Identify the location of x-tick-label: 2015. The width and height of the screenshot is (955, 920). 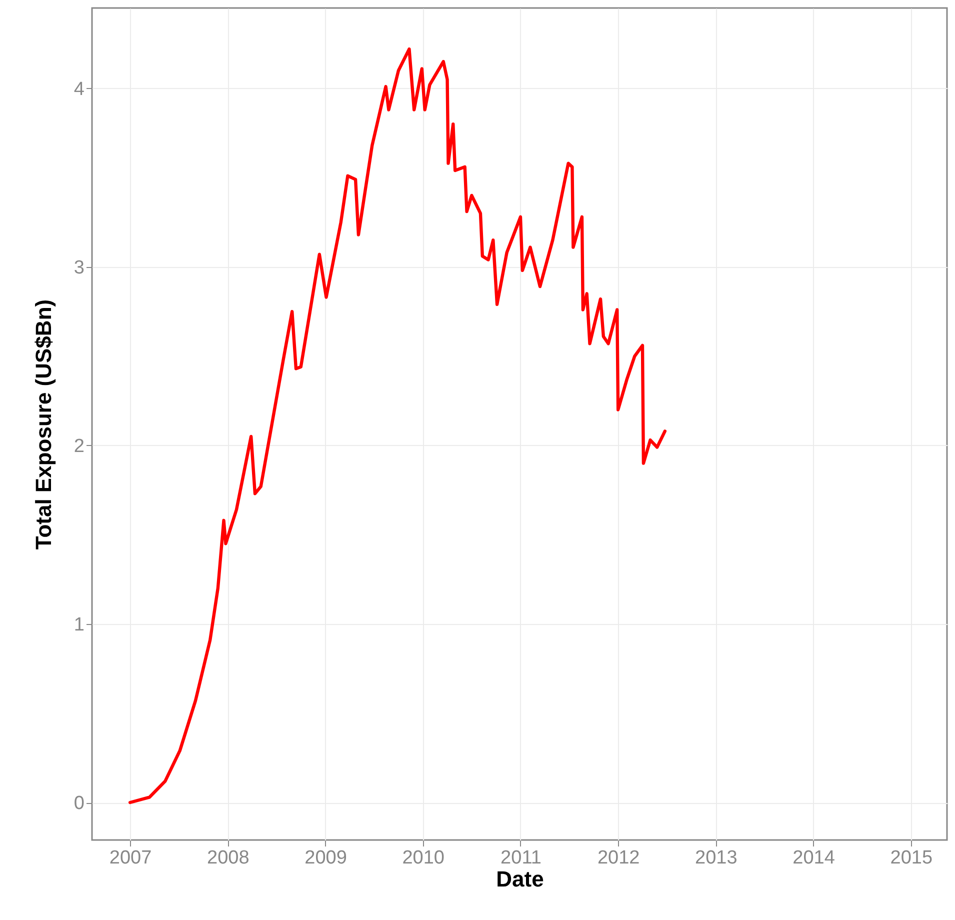
(911, 858).